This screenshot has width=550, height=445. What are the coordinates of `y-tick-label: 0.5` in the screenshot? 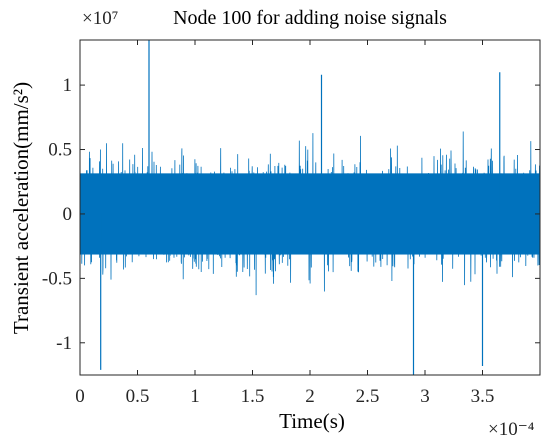 It's located at (60, 150).